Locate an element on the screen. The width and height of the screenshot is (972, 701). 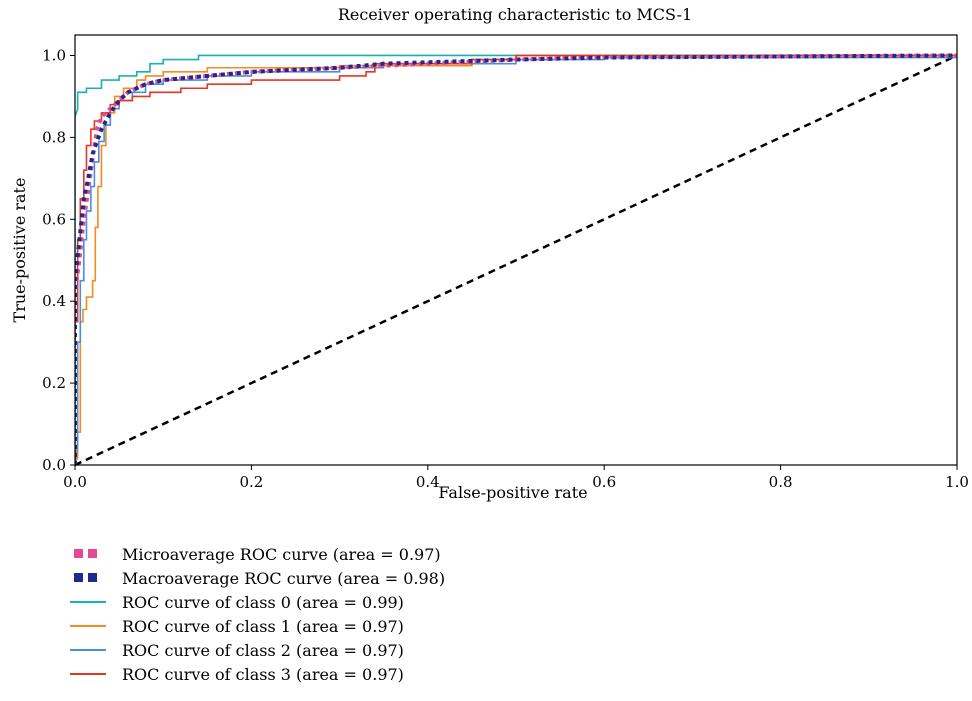
legend-label: Macroaverage ROC curve (area = 0.98) is located at coordinates (284, 578).